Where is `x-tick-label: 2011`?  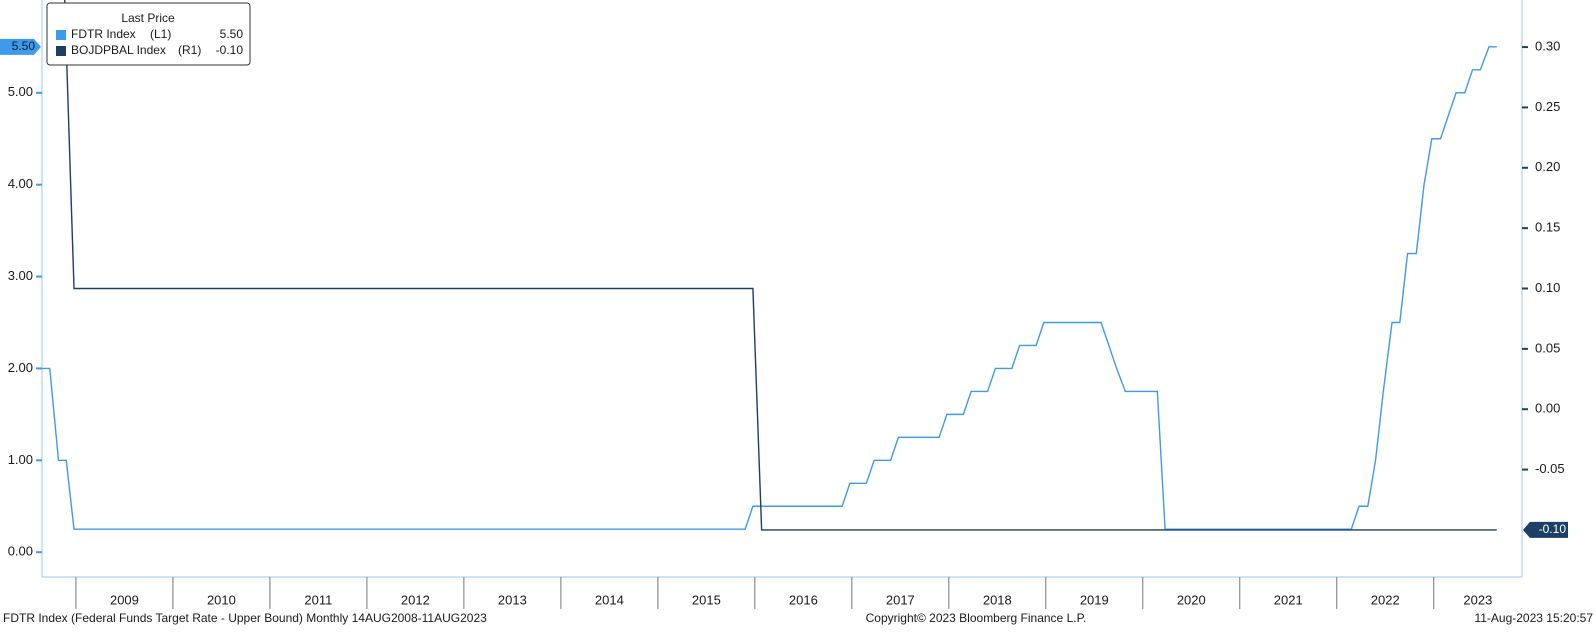
x-tick-label: 2011 is located at coordinates (318, 599).